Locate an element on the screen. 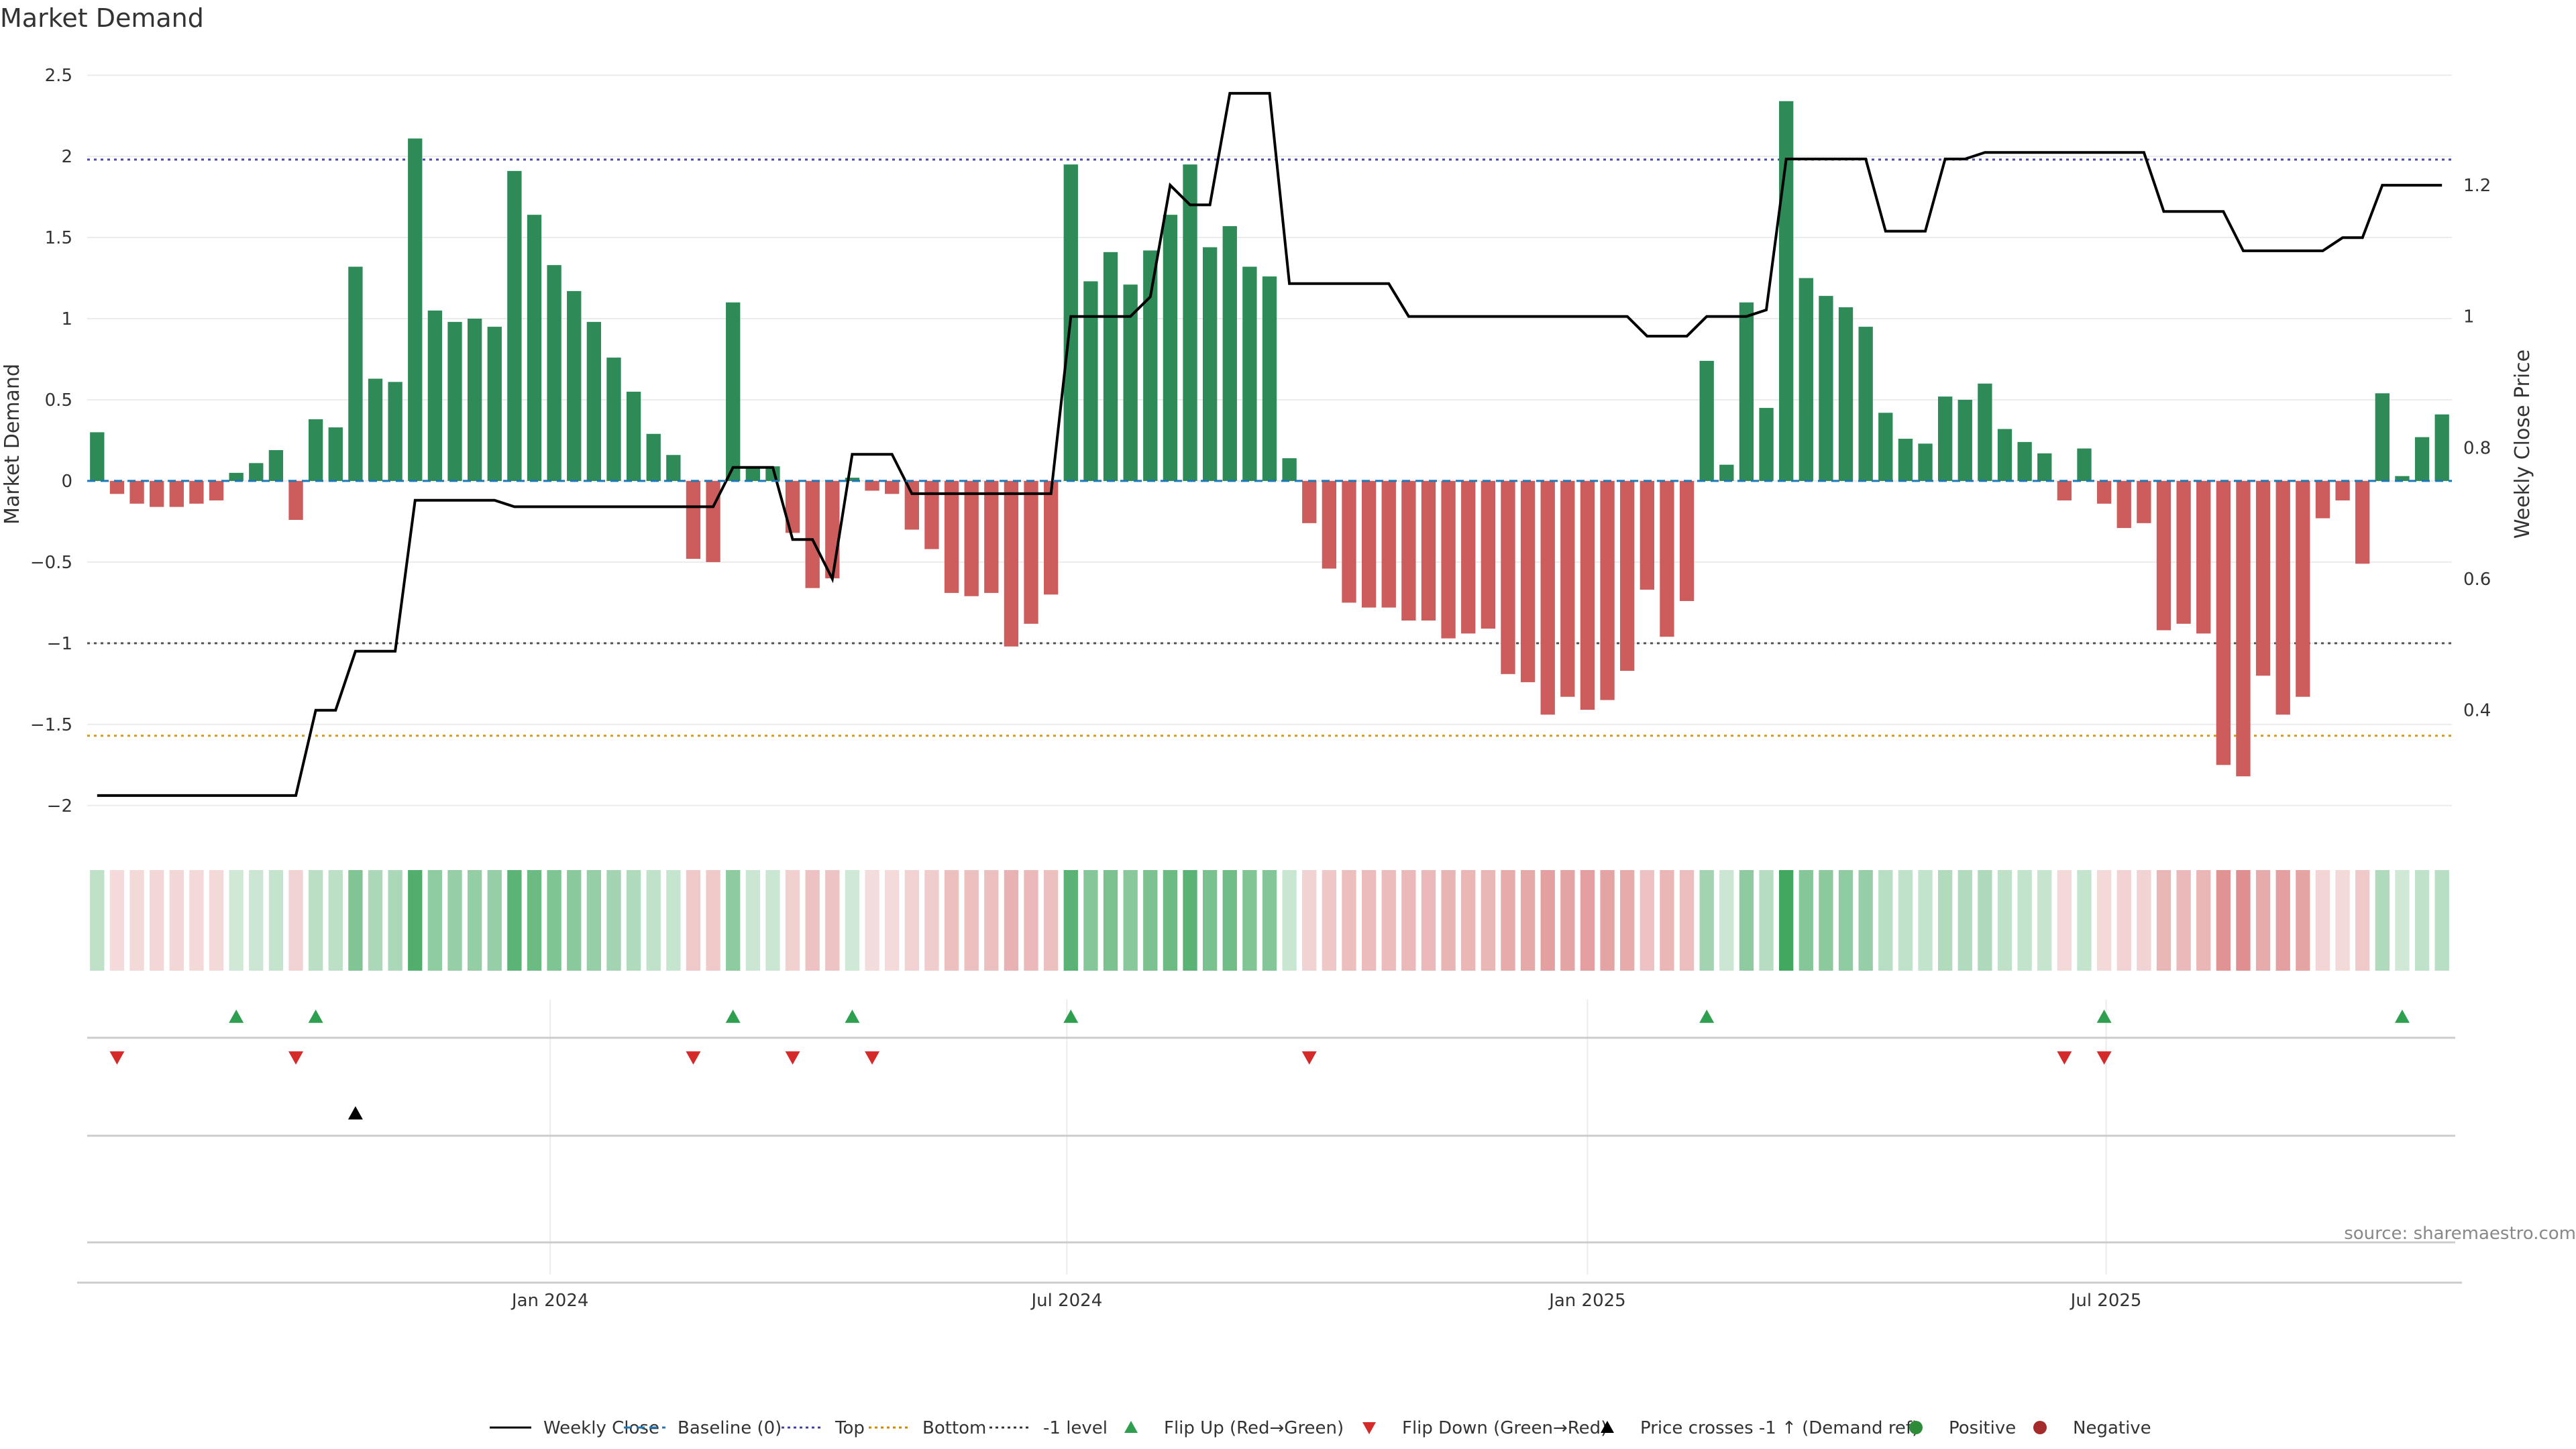  y2-tick-label: 1 is located at coordinates (2469, 317).